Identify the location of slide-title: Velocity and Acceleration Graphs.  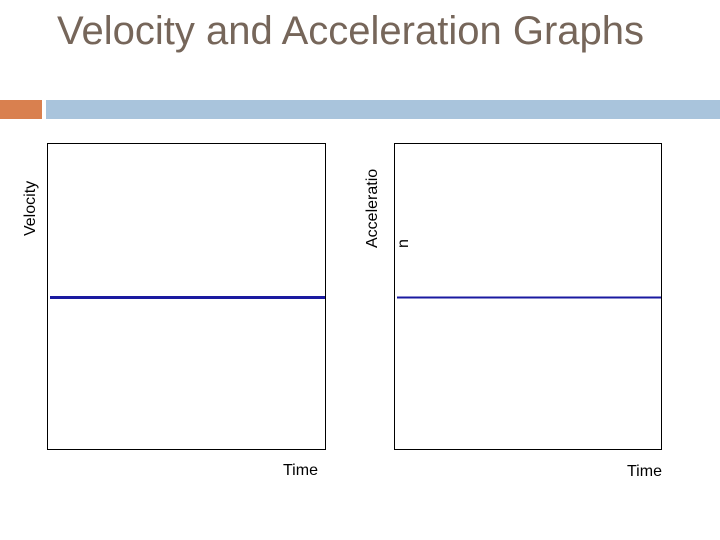
(351, 31).